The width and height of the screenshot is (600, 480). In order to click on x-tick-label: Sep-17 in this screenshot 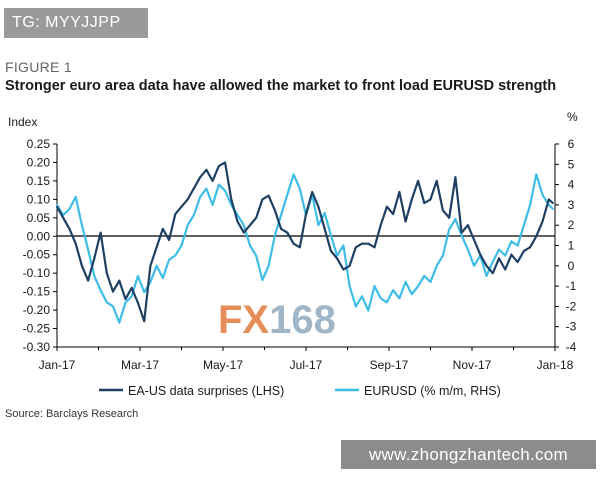, I will do `click(389, 365)`.